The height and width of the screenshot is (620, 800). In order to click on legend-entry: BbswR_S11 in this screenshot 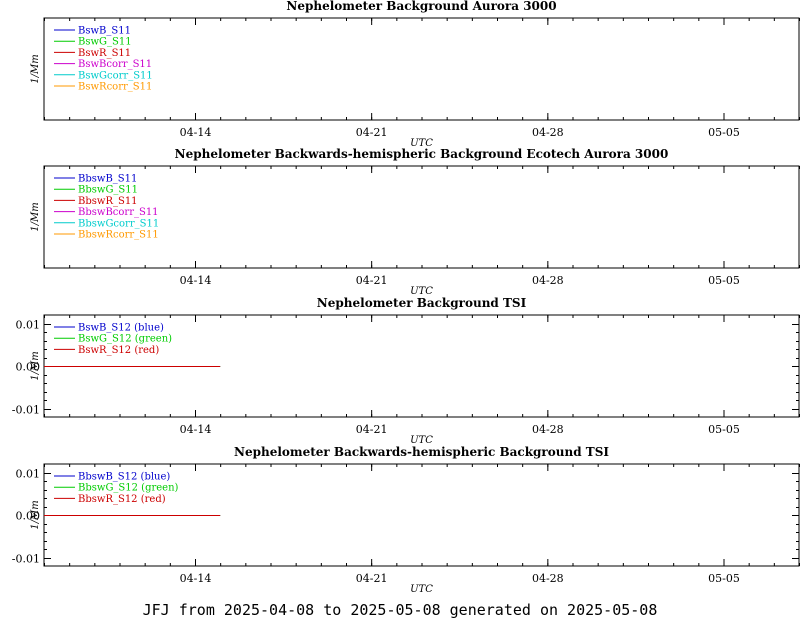, I will do `click(108, 201)`.